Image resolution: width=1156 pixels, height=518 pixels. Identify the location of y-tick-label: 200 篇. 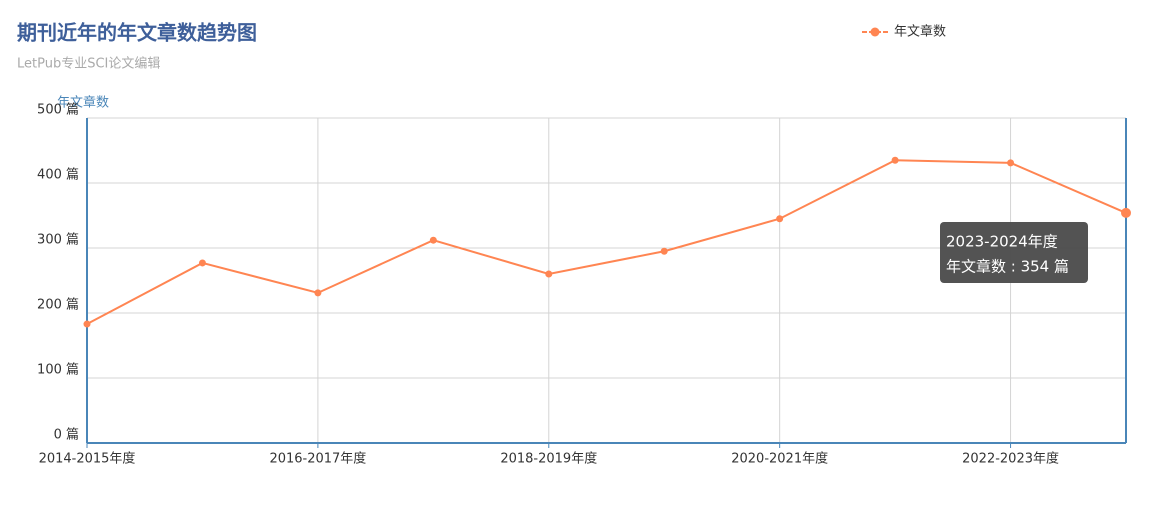
(58, 305).